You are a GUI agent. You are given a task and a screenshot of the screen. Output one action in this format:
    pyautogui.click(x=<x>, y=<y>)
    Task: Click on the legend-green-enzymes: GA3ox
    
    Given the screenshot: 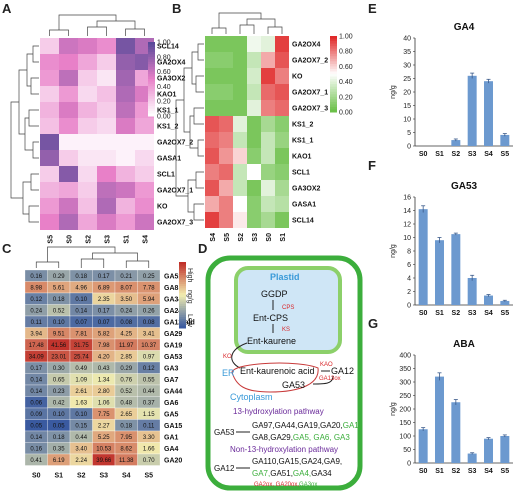 What is the action you would take?
    pyautogui.click(x=308, y=485)
    